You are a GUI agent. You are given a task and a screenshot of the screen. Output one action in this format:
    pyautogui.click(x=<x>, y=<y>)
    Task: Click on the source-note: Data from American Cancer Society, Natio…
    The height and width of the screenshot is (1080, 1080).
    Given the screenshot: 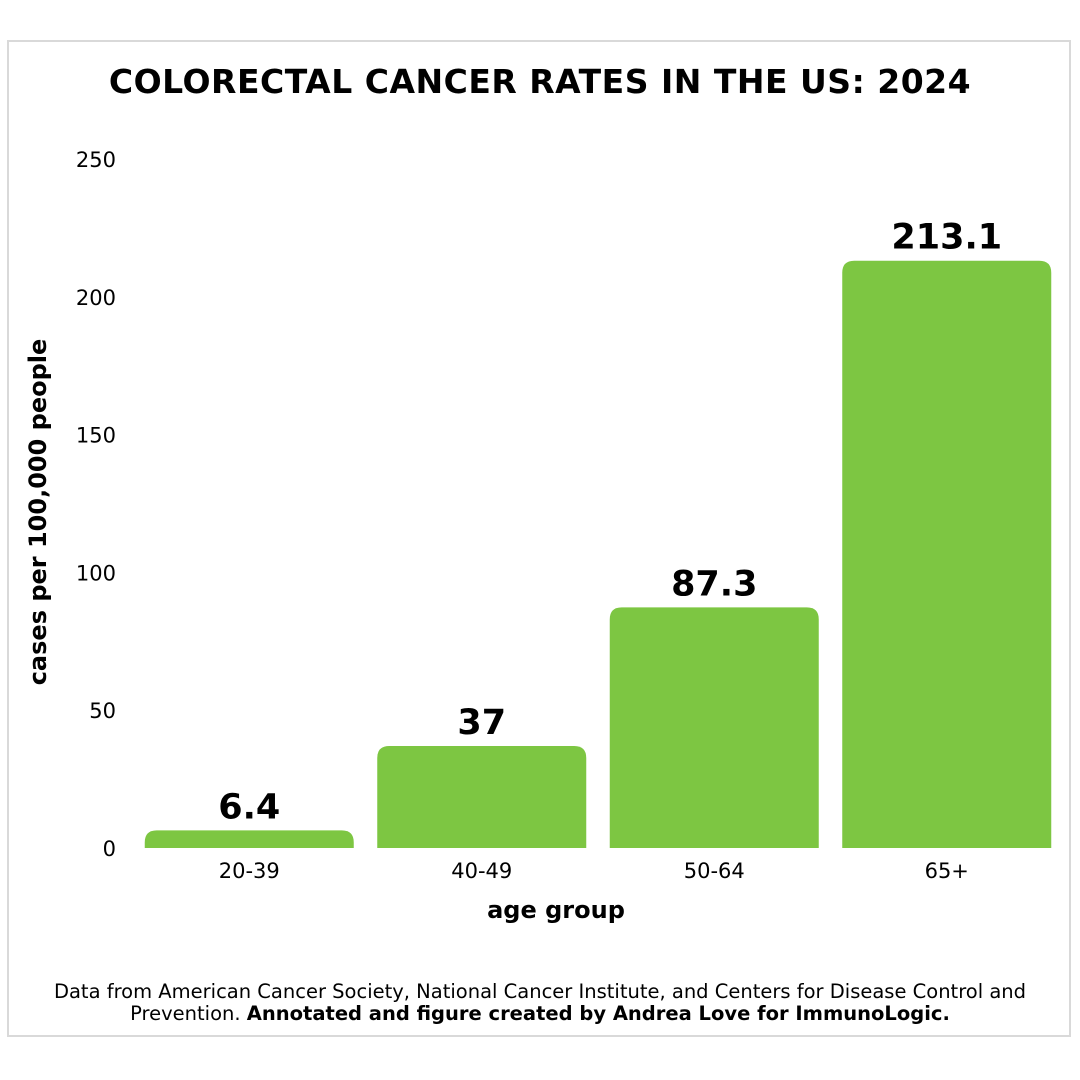 What is the action you would take?
    pyautogui.click(x=540, y=1003)
    